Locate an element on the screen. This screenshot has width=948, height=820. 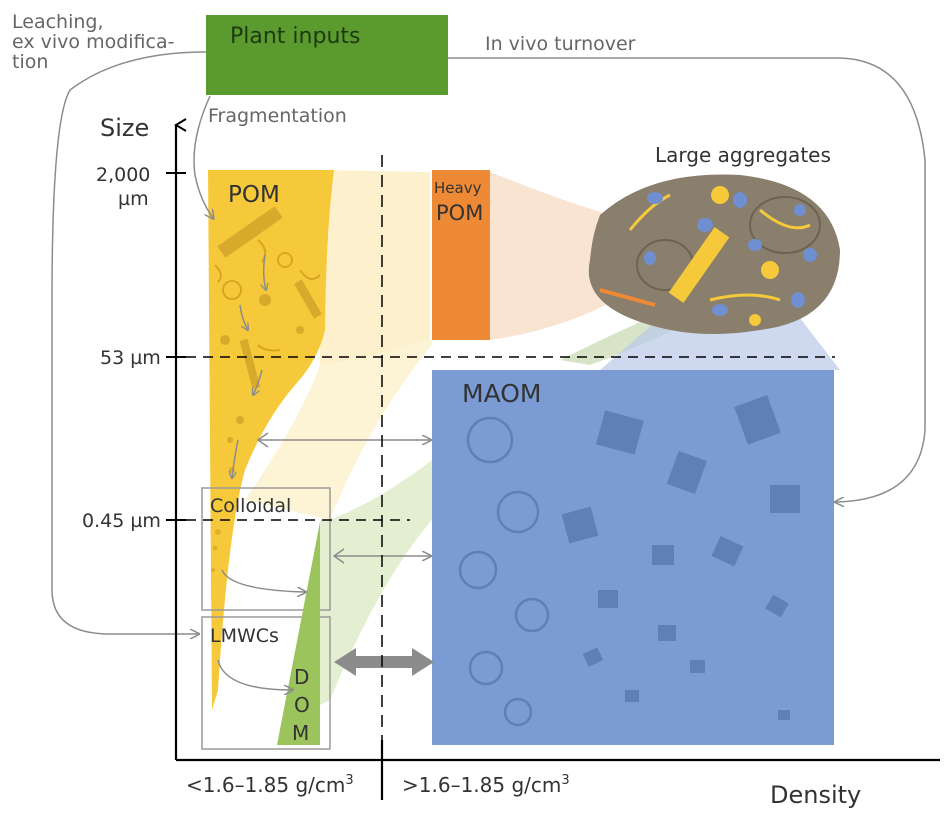
maom-aggregate-icons is located at coordinates (504, 571).